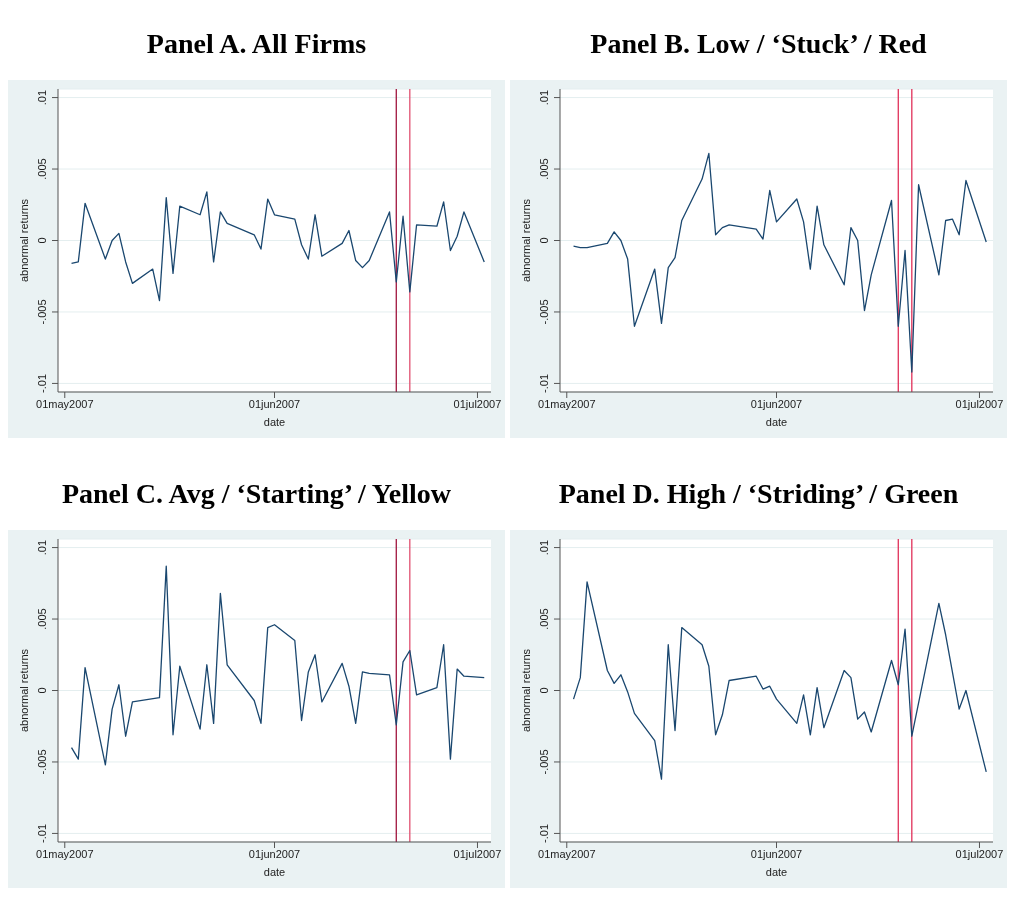 The height and width of the screenshot is (902, 1013). What do you see at coordinates (256, 494) in the screenshot?
I see `chart-title: Panel C. Avg / ‘Starting’ / Yellow` at bounding box center [256, 494].